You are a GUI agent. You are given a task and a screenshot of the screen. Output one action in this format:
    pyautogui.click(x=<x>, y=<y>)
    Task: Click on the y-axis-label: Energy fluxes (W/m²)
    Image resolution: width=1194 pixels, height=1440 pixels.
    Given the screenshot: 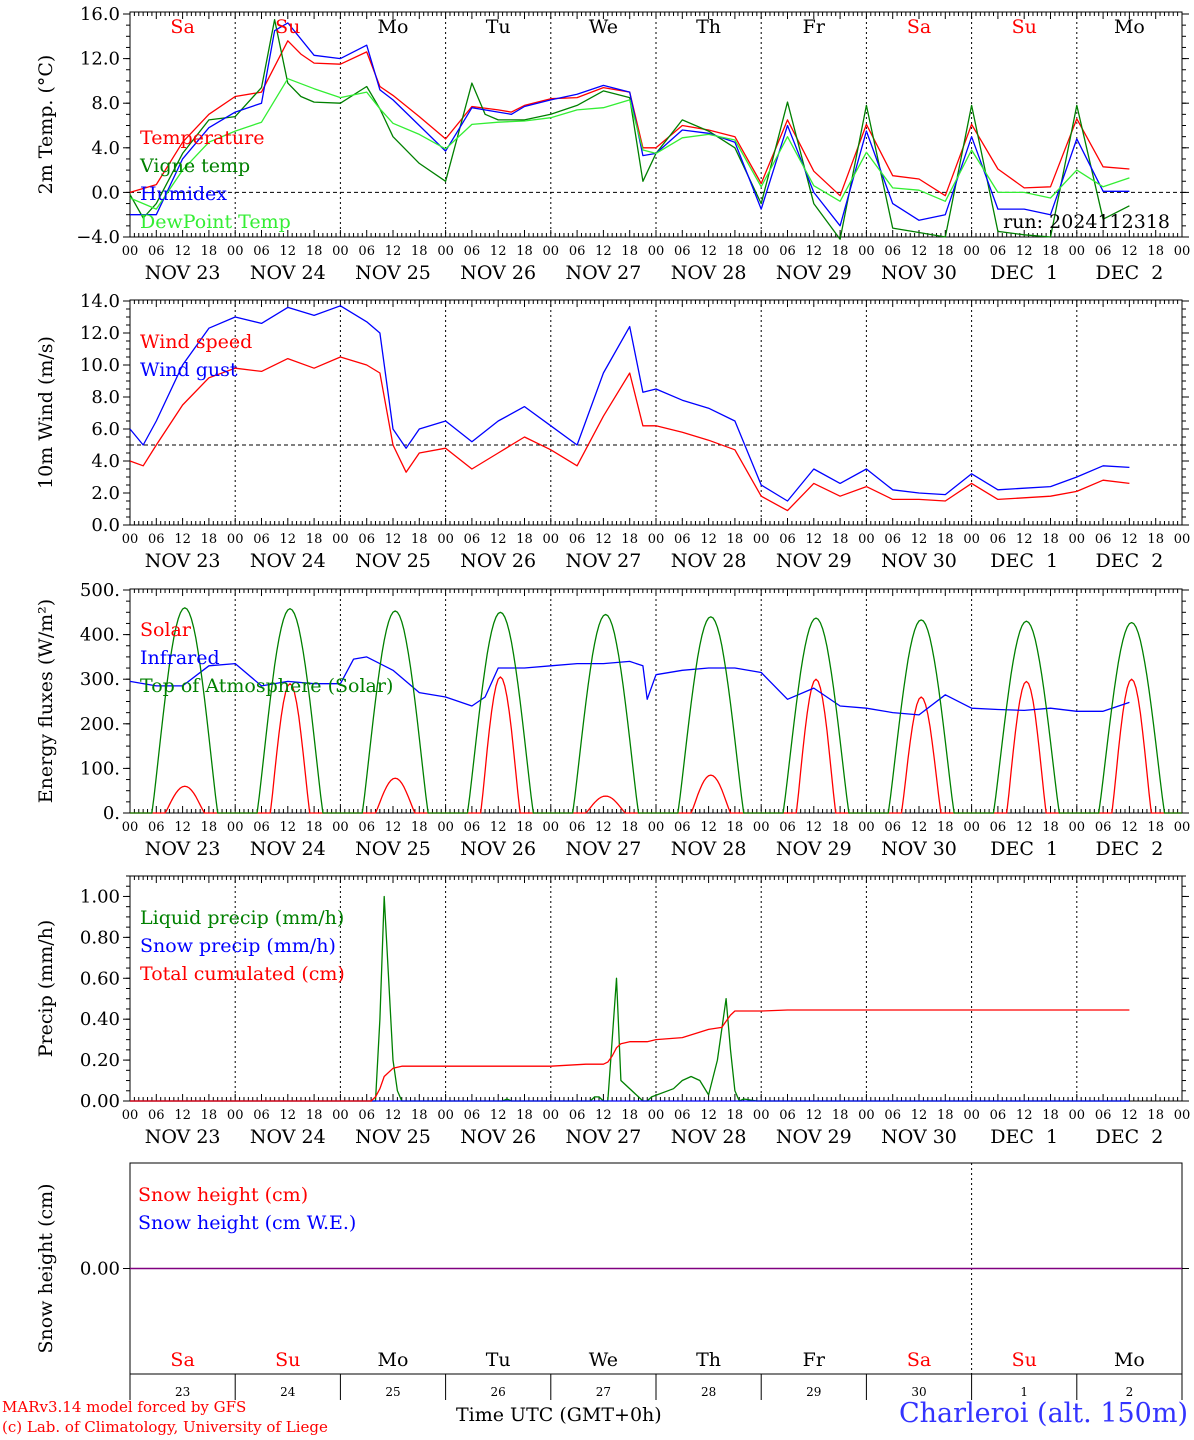 What is the action you would take?
    pyautogui.click(x=46, y=701)
    